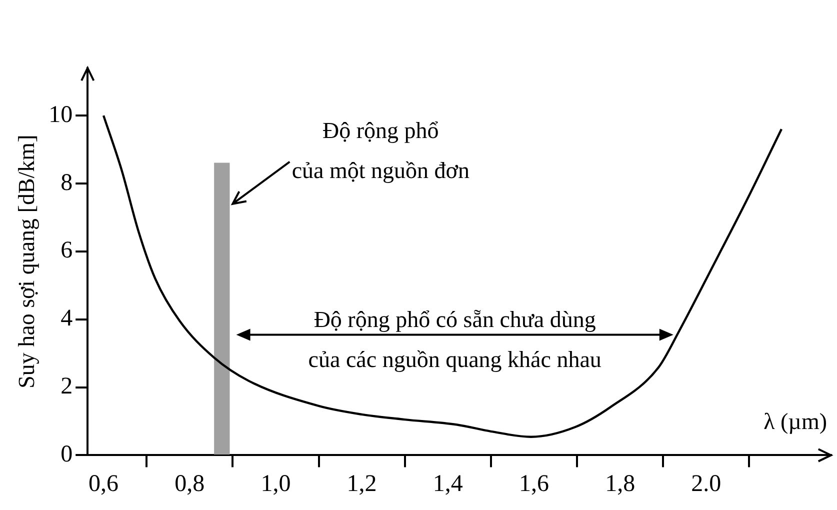 Image resolution: width=837 pixels, height=510 pixels. What do you see at coordinates (361, 483) in the screenshot?
I see `x-tick-label: 1,2` at bounding box center [361, 483].